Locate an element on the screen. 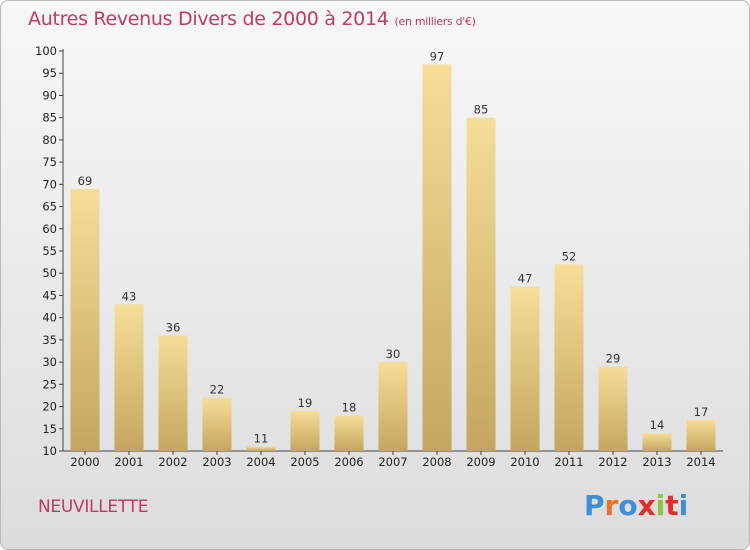 The width and height of the screenshot is (750, 550). x-tick-label: 2006 is located at coordinates (348, 462).